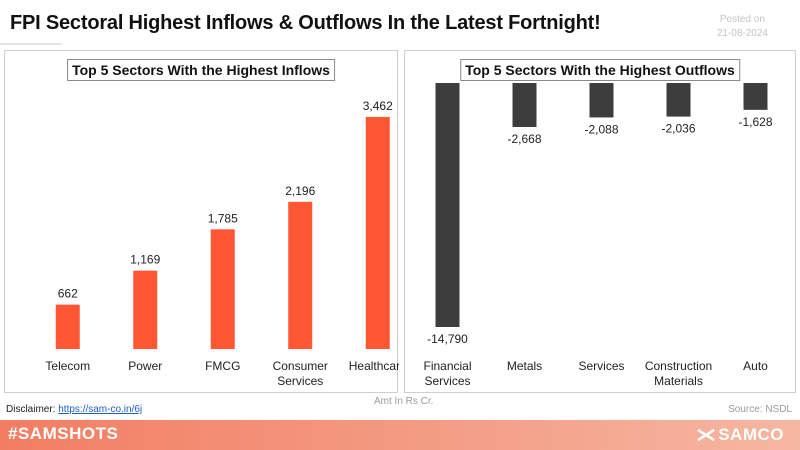 This screenshot has height=450, width=800. Describe the element at coordinates (68, 294) in the screenshot. I see `inflow-value-label: 662` at that location.